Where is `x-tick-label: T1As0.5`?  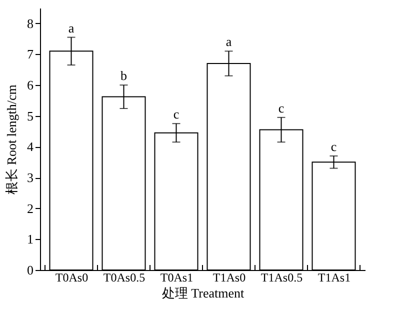 x-tick-label: T1As0.5 is located at coordinates (281, 277).